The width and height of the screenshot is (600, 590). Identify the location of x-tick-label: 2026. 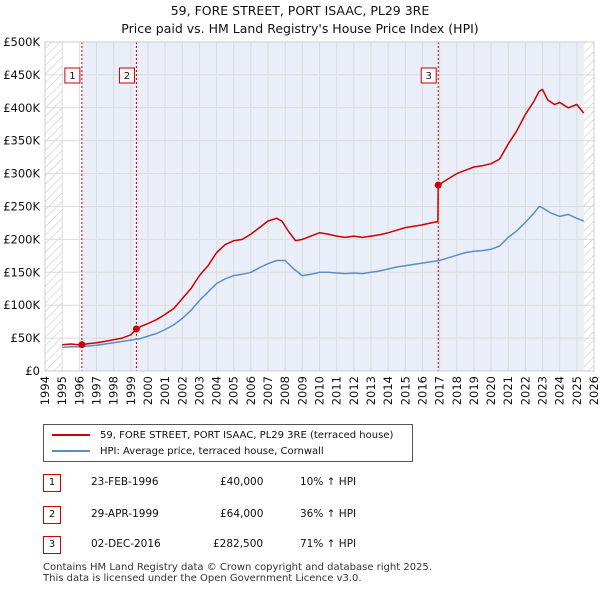
(593, 390).